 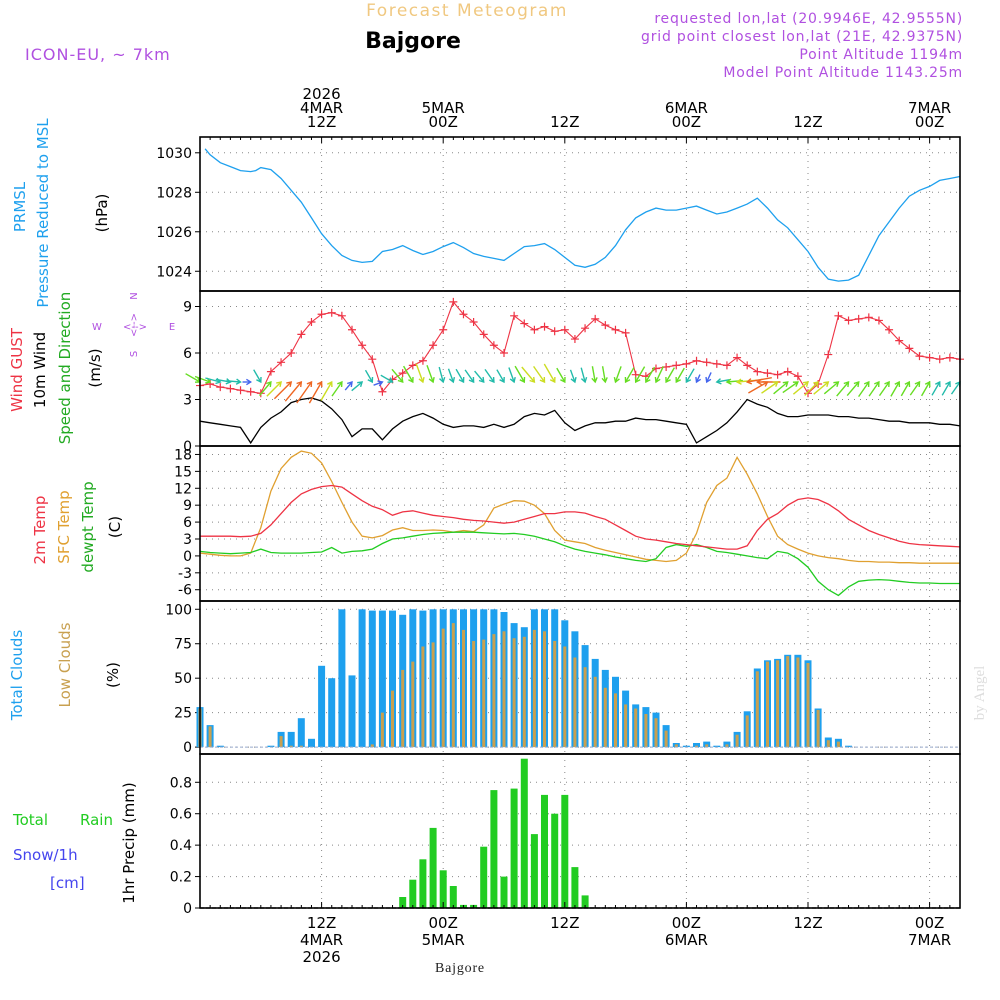 I want to click on top-time-label: 4MAR, so click(x=321, y=108).